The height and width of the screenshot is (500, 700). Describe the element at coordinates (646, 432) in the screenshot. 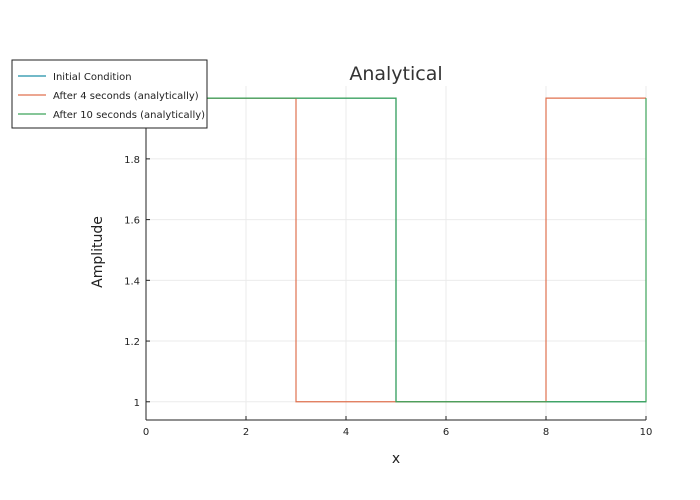

I see `x-tick-label-5: 10` at that location.